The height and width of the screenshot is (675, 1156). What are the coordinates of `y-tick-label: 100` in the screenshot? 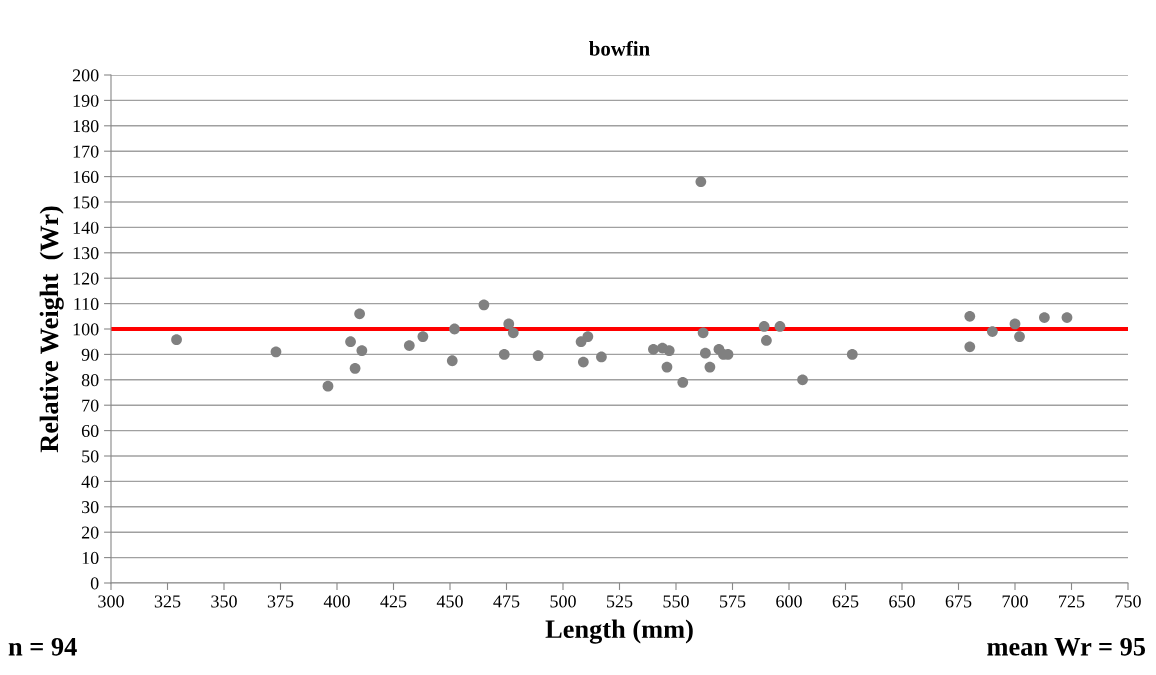 It's located at (86, 329).